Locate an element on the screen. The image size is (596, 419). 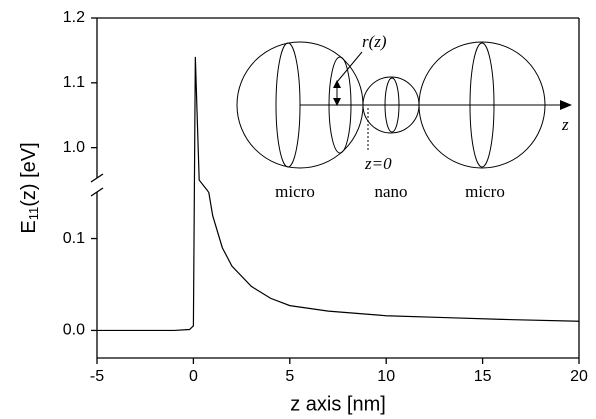
y-label-part: E is located at coordinates (29, 226).